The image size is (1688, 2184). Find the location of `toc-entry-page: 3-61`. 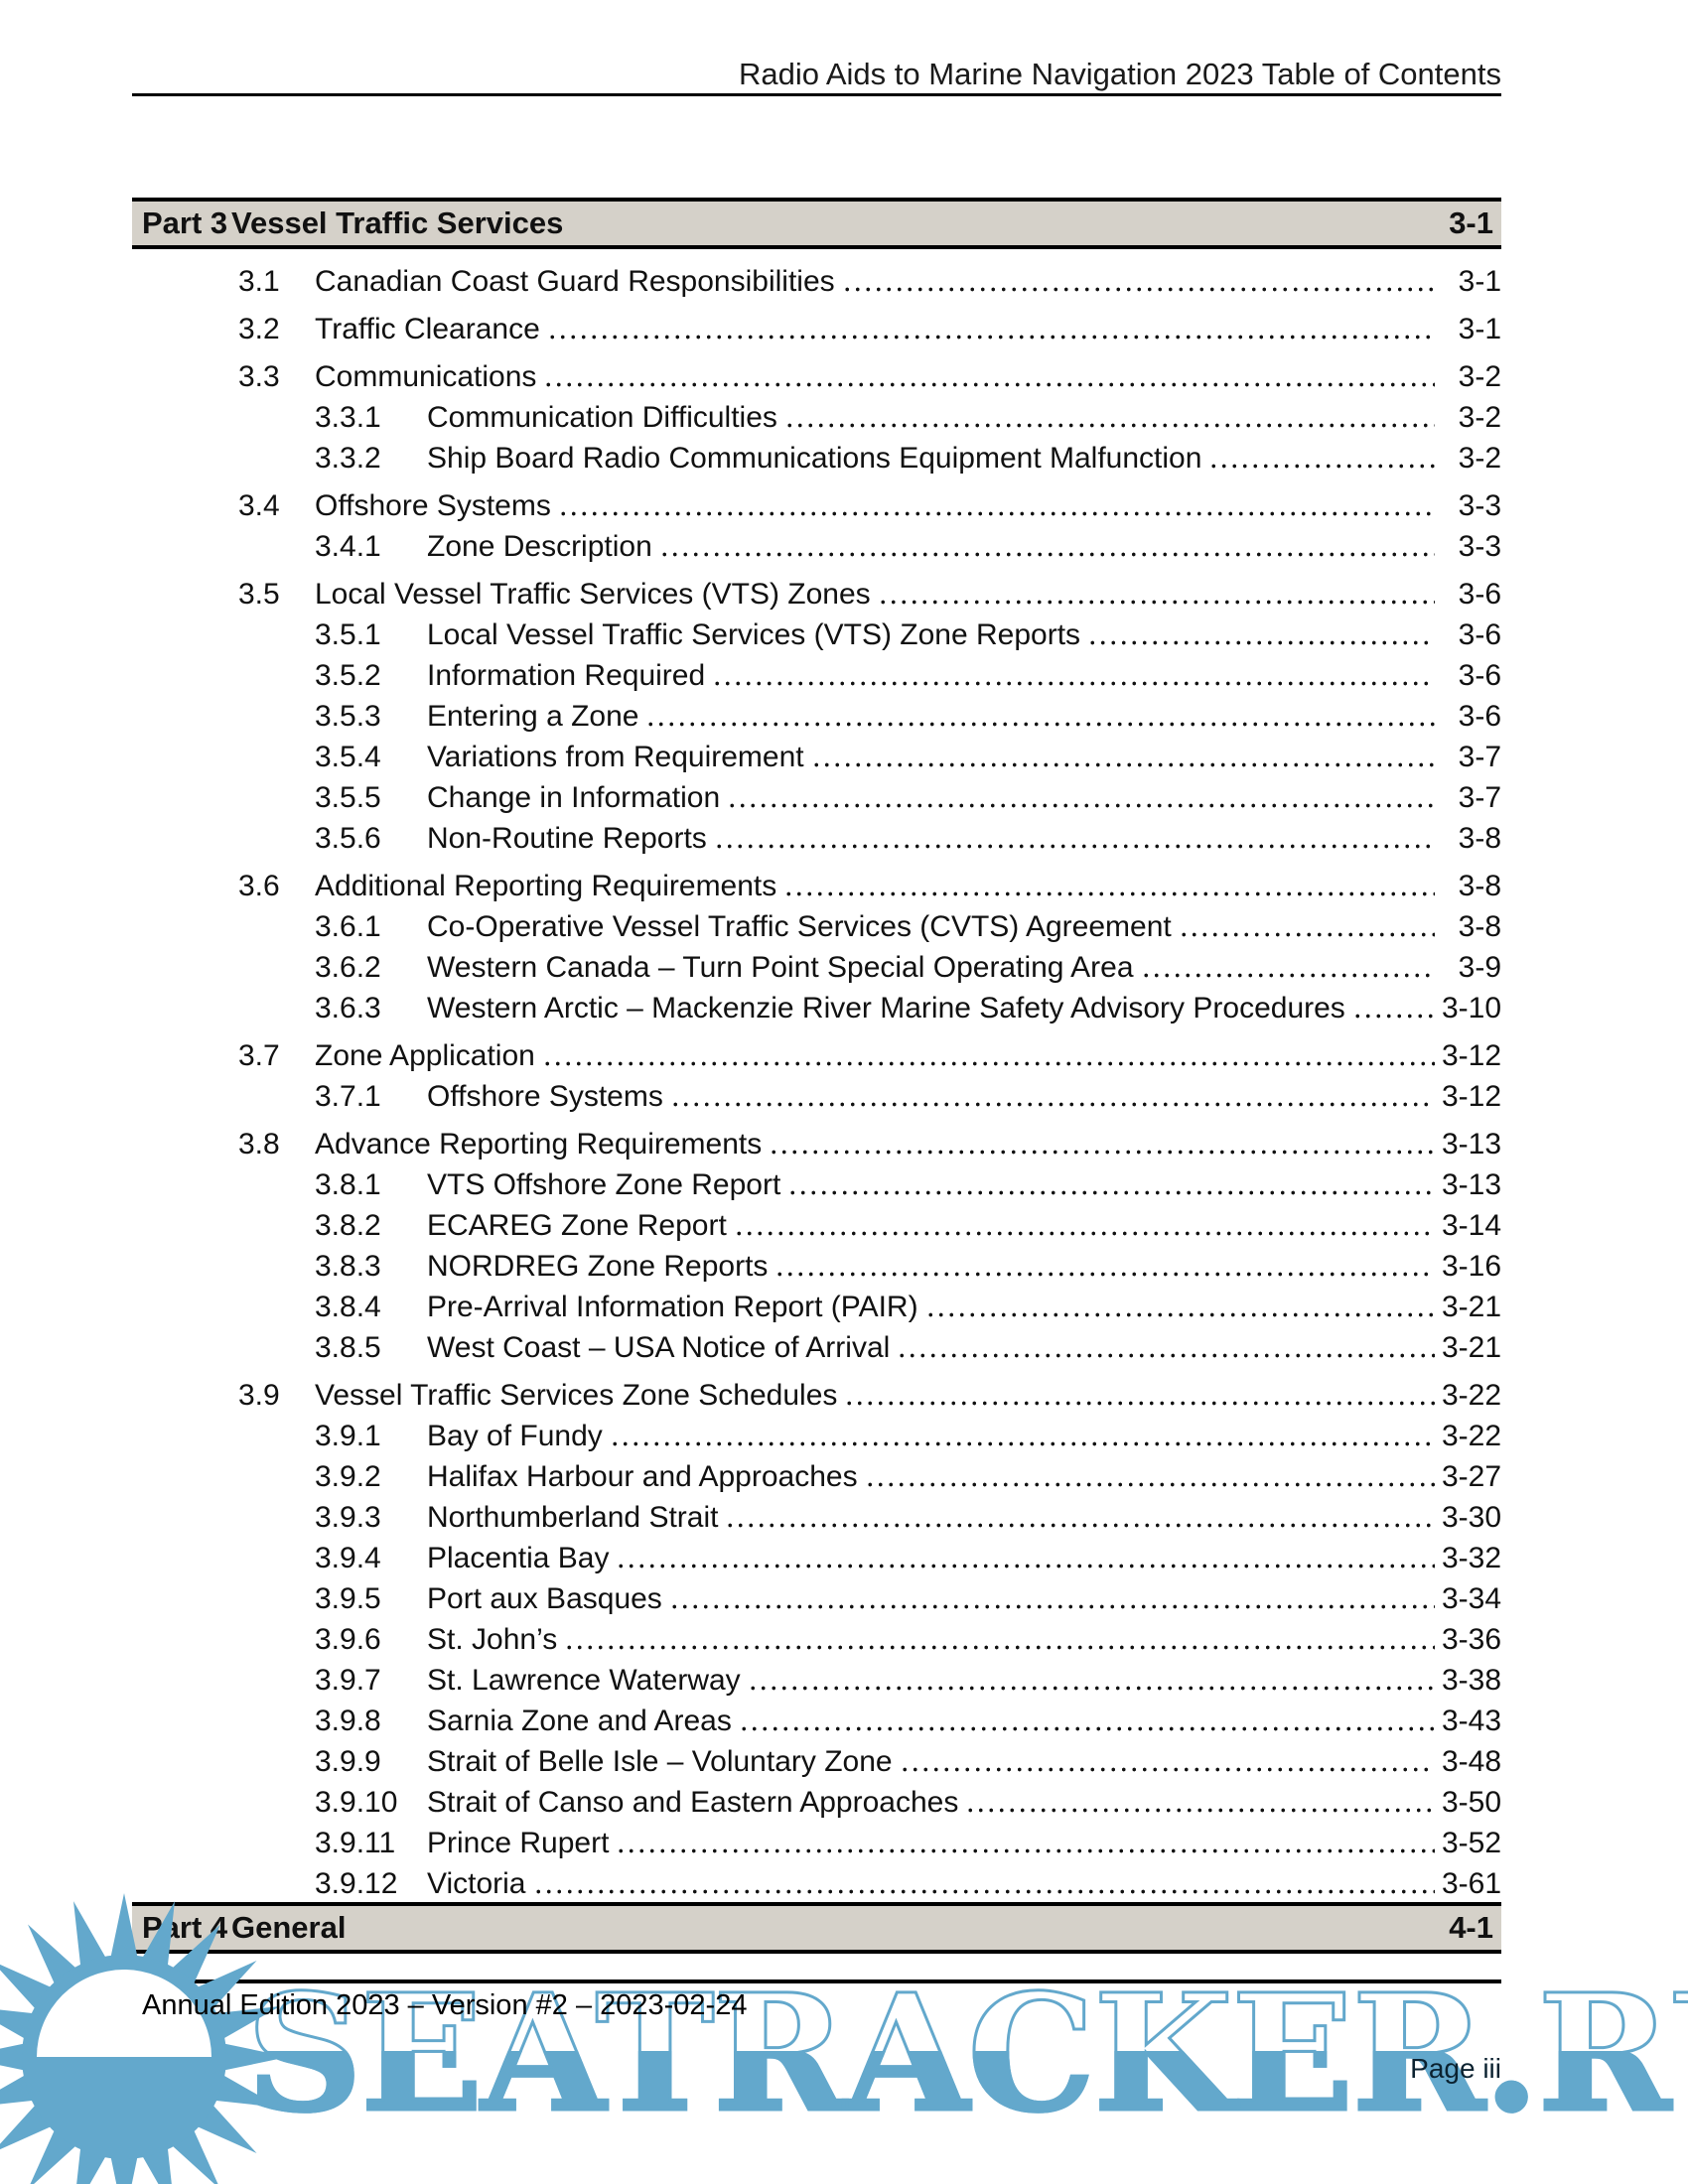

toc-entry-page: 3-61 is located at coordinates (1471, 1883).